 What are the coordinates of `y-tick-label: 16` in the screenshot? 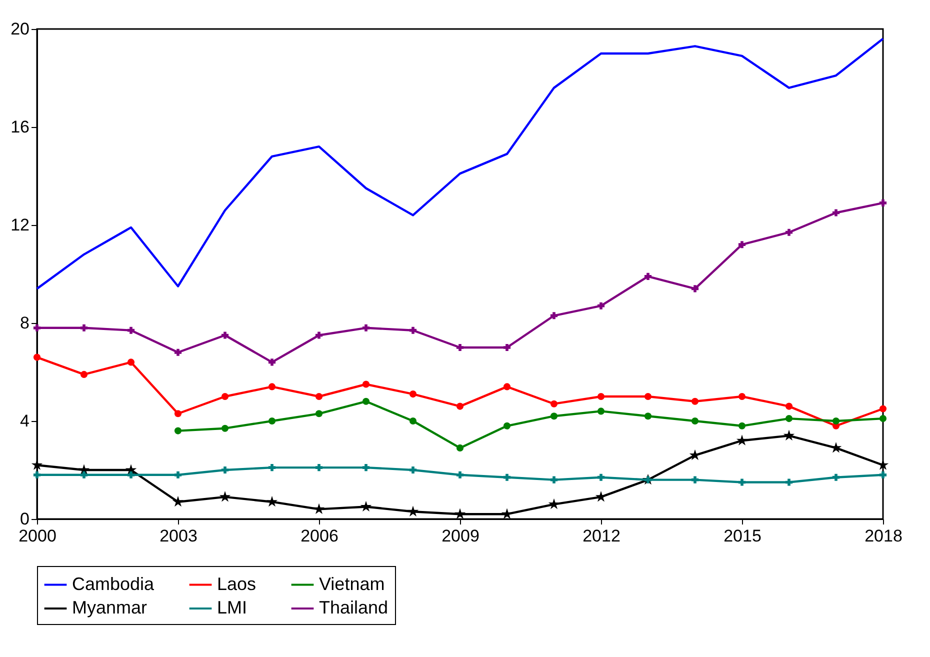 It's located at (20, 127).